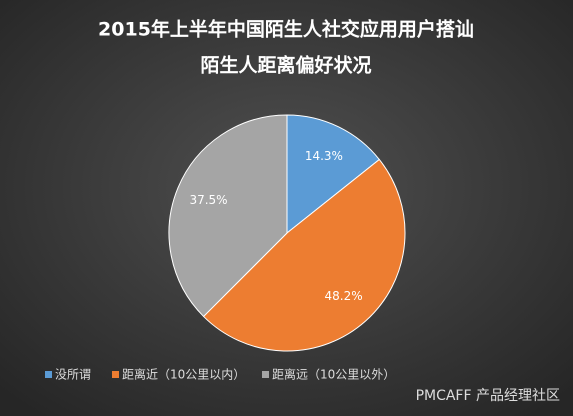  Describe the element at coordinates (183, 374) in the screenshot. I see `legend-label: 距离近（10公里以内）` at that location.